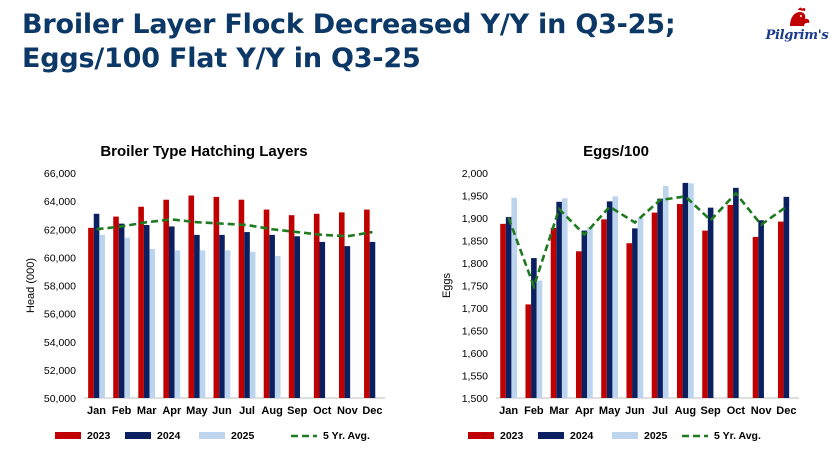  I want to click on eggs-bar-2023-nov, so click(755, 317).